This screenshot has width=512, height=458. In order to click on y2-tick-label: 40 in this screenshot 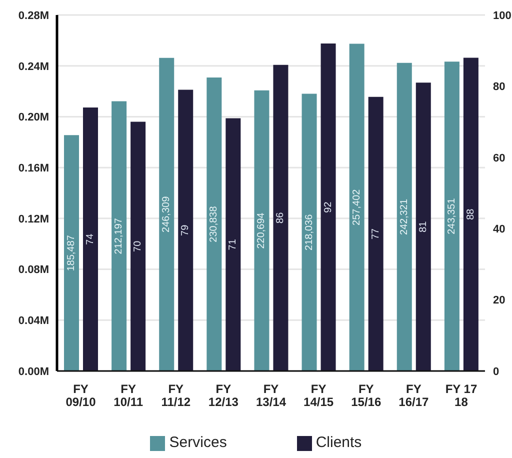, I will do `click(499, 230)`.